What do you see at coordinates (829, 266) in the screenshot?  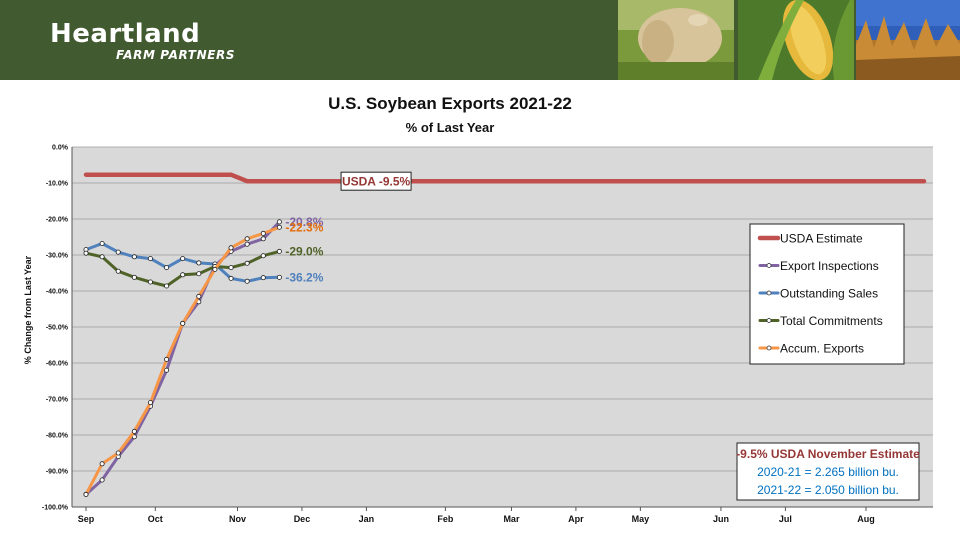 I see `legend-label: Export Inspections` at bounding box center [829, 266].